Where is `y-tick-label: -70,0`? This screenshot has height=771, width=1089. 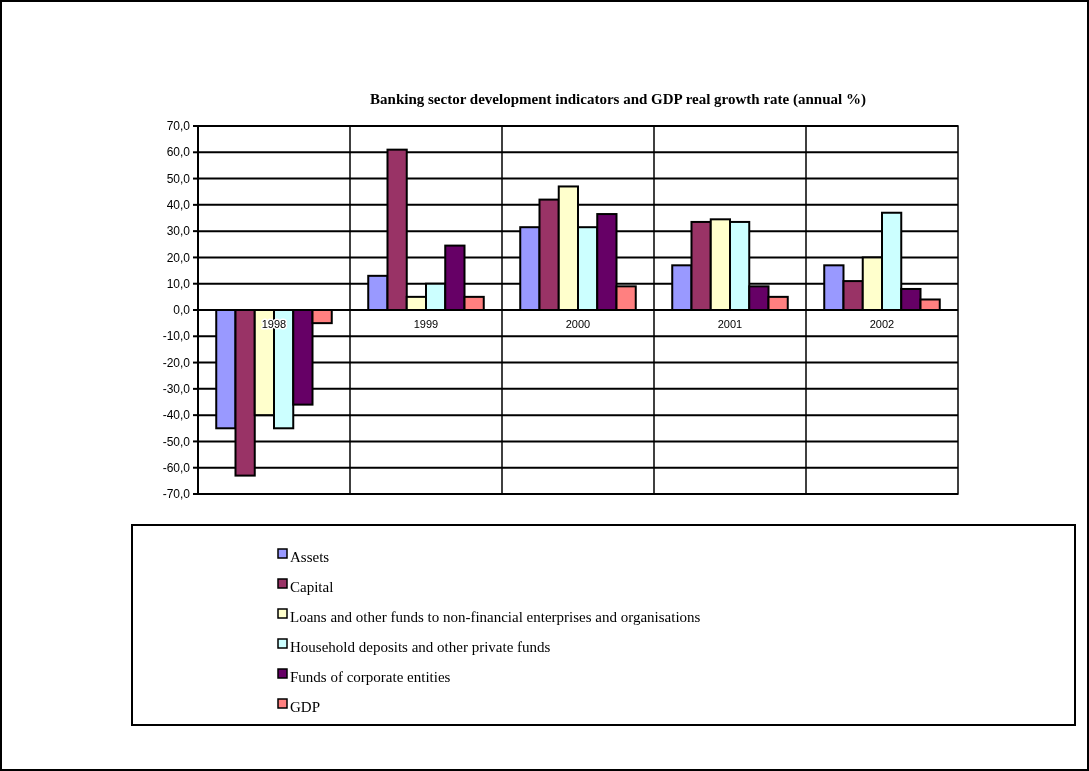 y-tick-label: -70,0 is located at coordinates (176, 494).